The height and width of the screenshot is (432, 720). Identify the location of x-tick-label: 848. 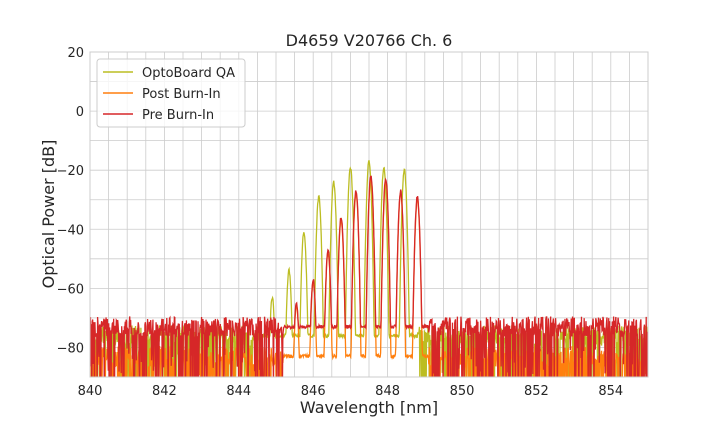
(387, 391).